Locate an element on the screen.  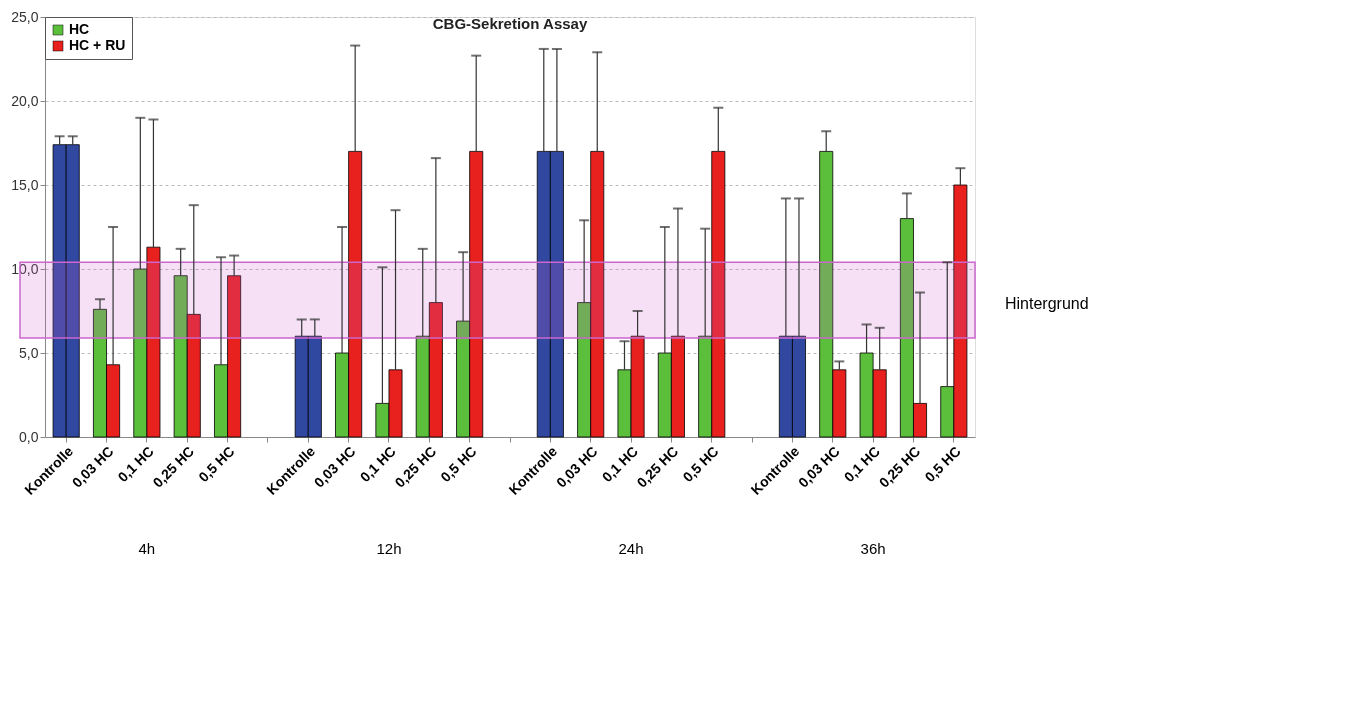
y-tick-label: 20,0 is located at coordinates (25, 100).